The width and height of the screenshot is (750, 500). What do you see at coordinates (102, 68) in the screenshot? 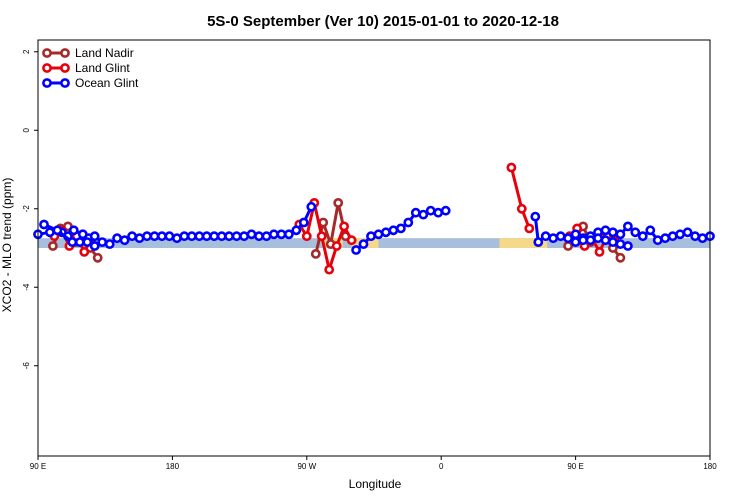
I see `legend-label: Land Glint` at bounding box center [102, 68].